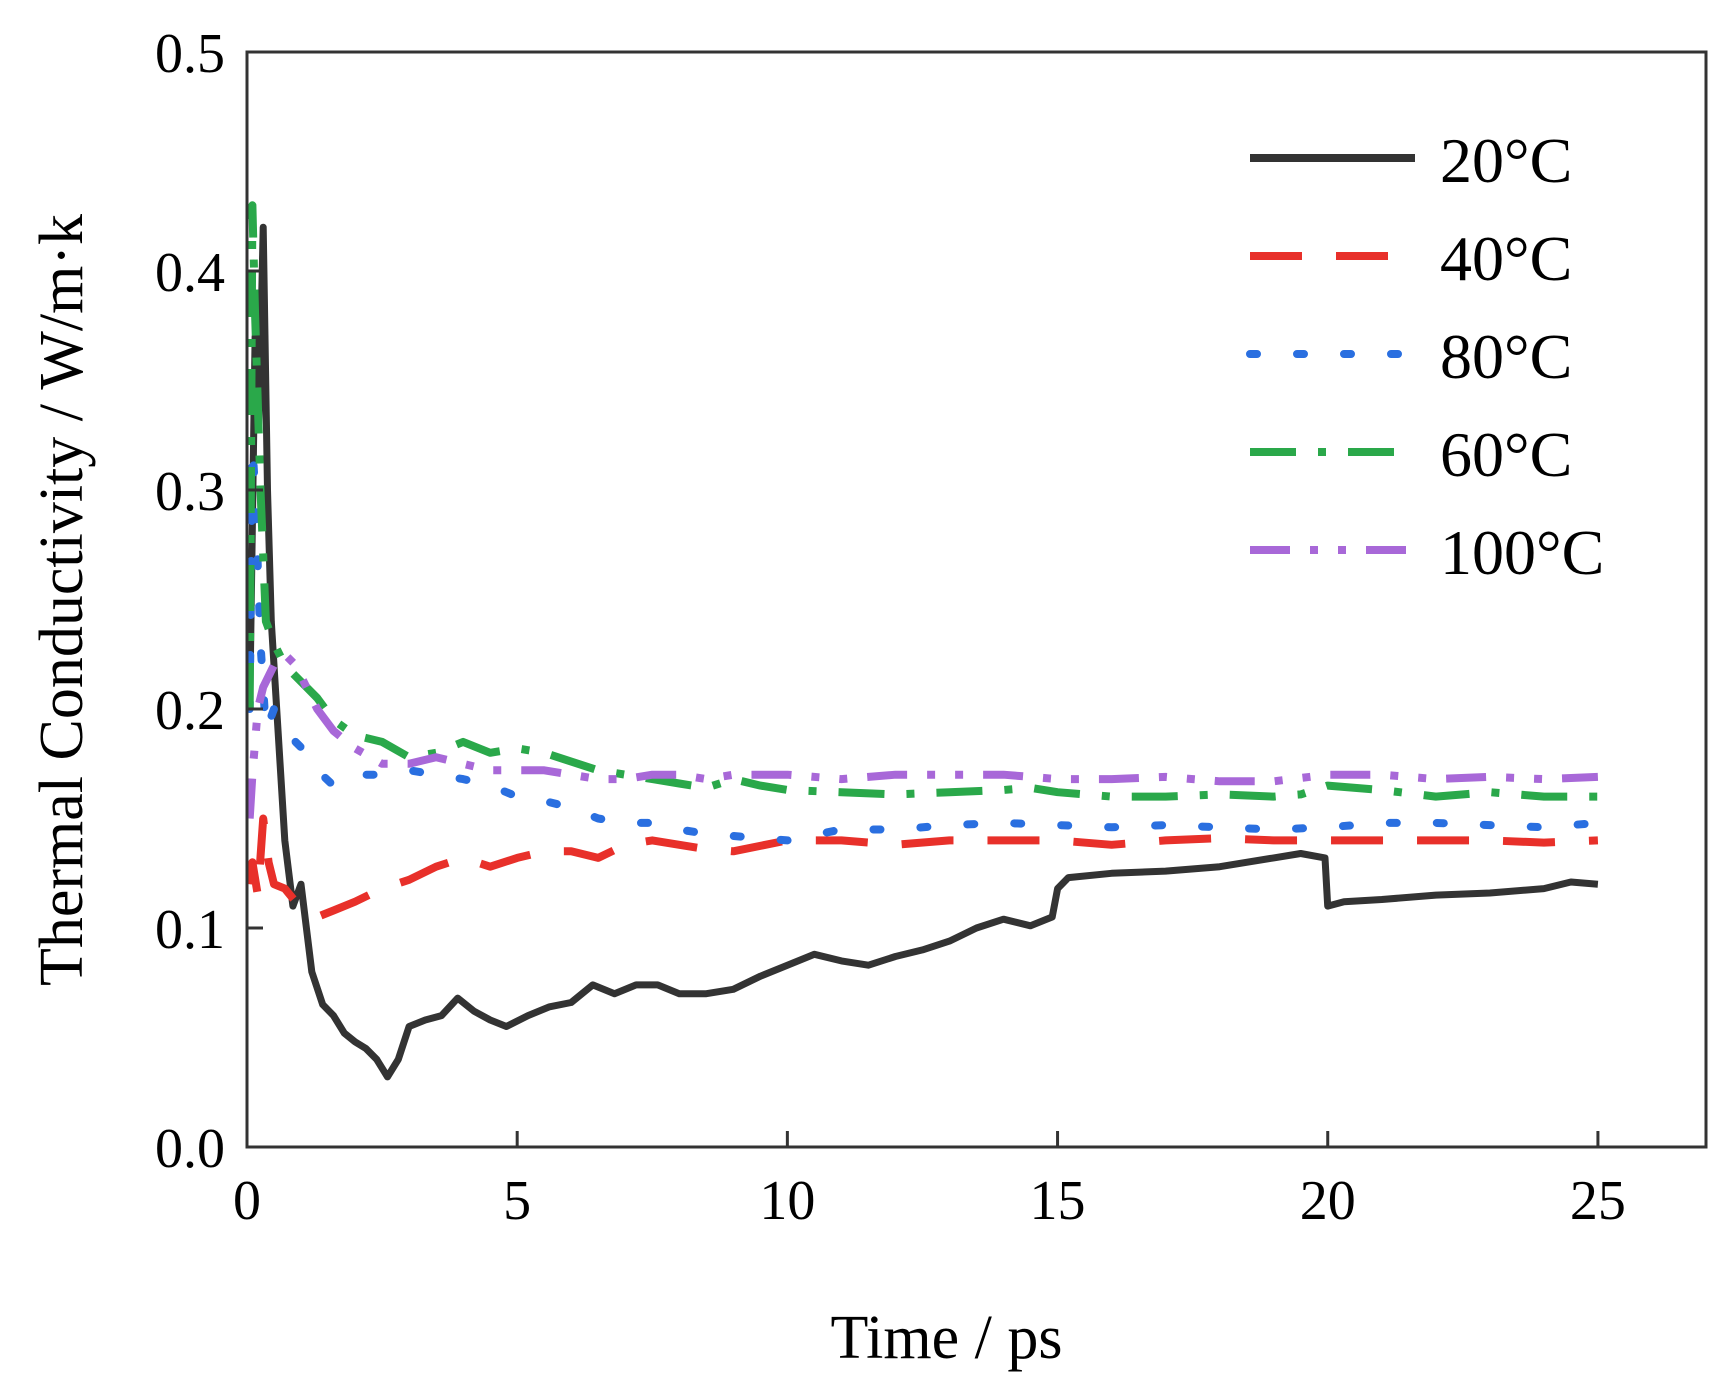 The height and width of the screenshot is (1393, 1724). I want to click on legend-label-2: 80°C, so click(1506, 356).